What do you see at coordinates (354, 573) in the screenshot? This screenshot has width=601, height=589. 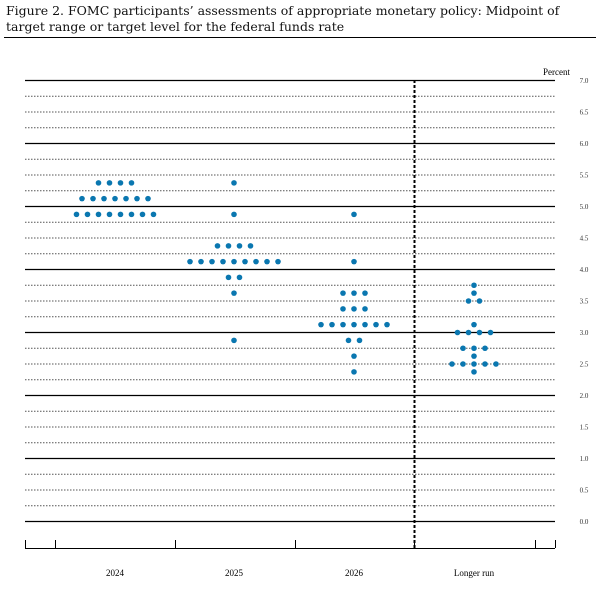 I see `x-tick-label: 2026` at bounding box center [354, 573].